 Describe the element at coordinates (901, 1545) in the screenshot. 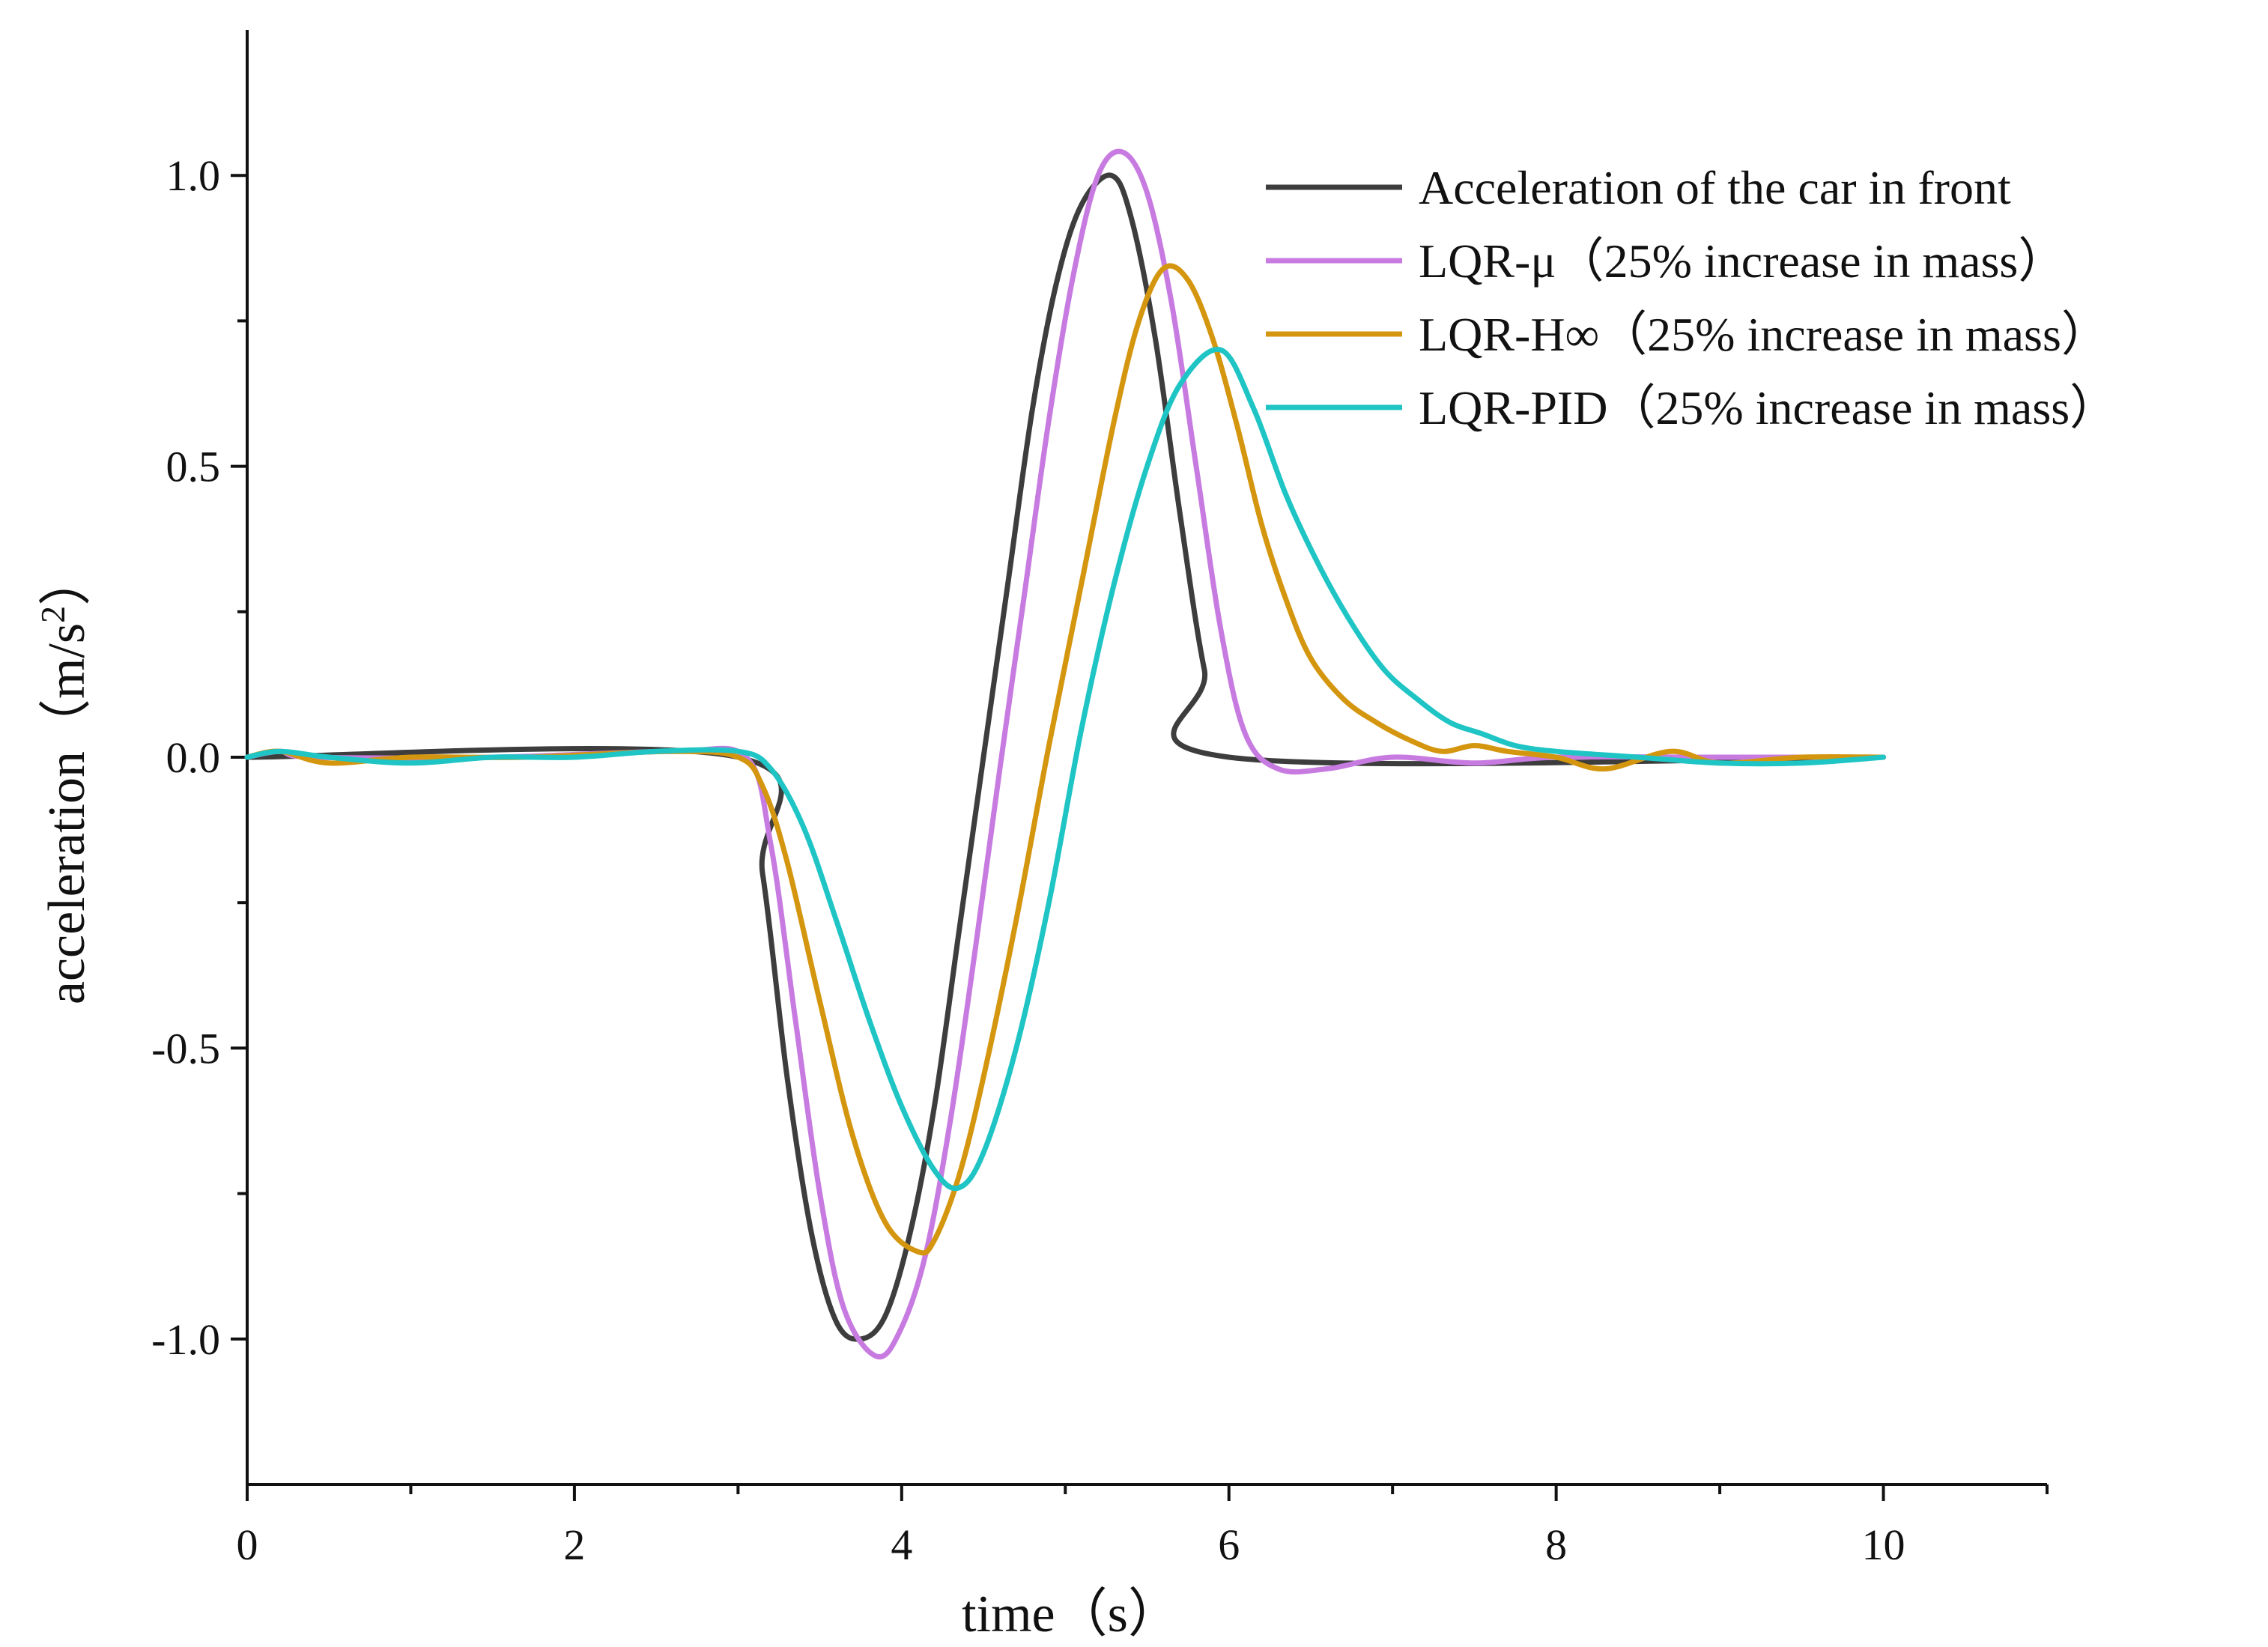

I see `x-tick-label: 4` at that location.